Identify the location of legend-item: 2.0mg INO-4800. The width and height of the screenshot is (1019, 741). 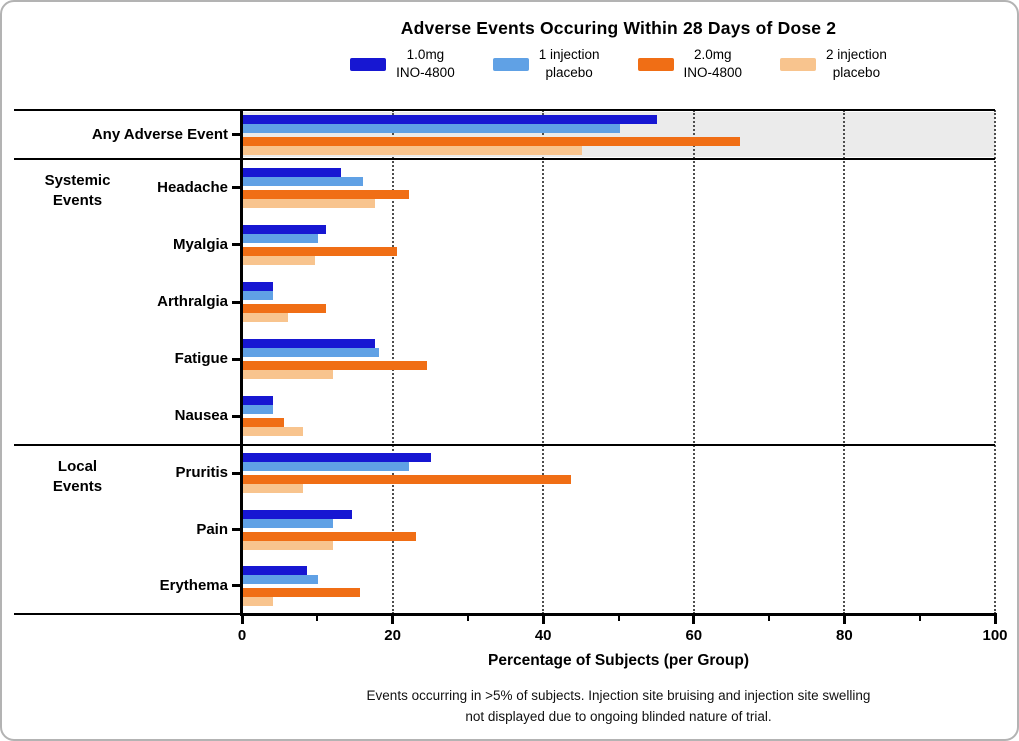
(690, 64).